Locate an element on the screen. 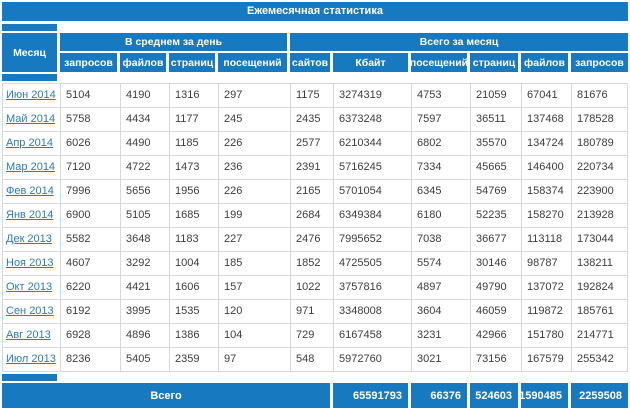 This screenshot has height=409, width=630. footer-spacer-row is located at coordinates (315, 377).